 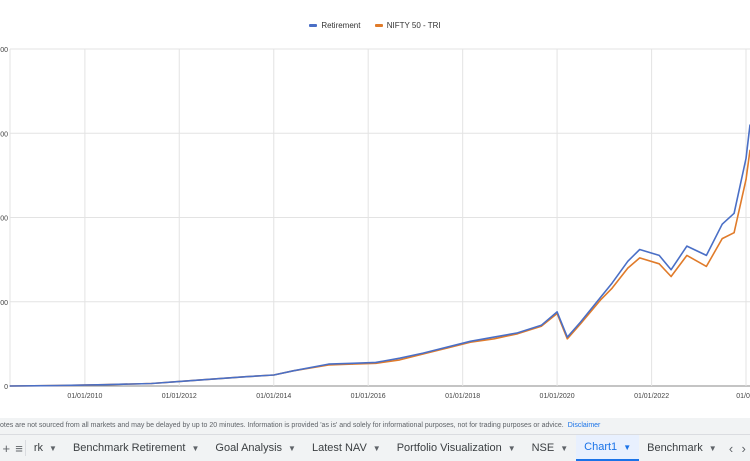 What do you see at coordinates (584, 425) in the screenshot?
I see `disclaimer-link: Disclaimer` at bounding box center [584, 425].